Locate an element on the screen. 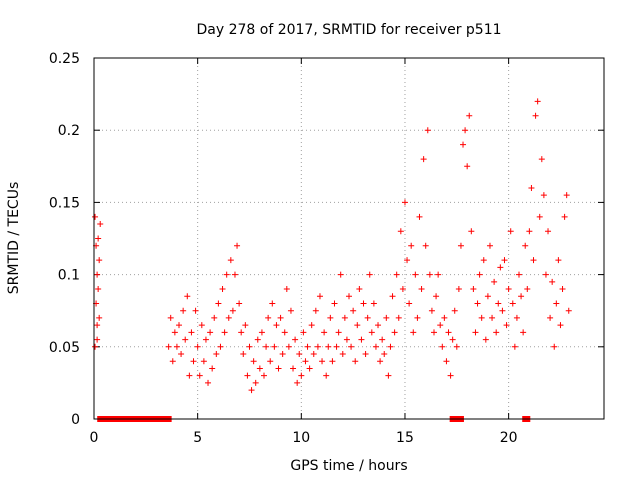  y-axis-label: SRMTID / TECUs is located at coordinates (14, 238).